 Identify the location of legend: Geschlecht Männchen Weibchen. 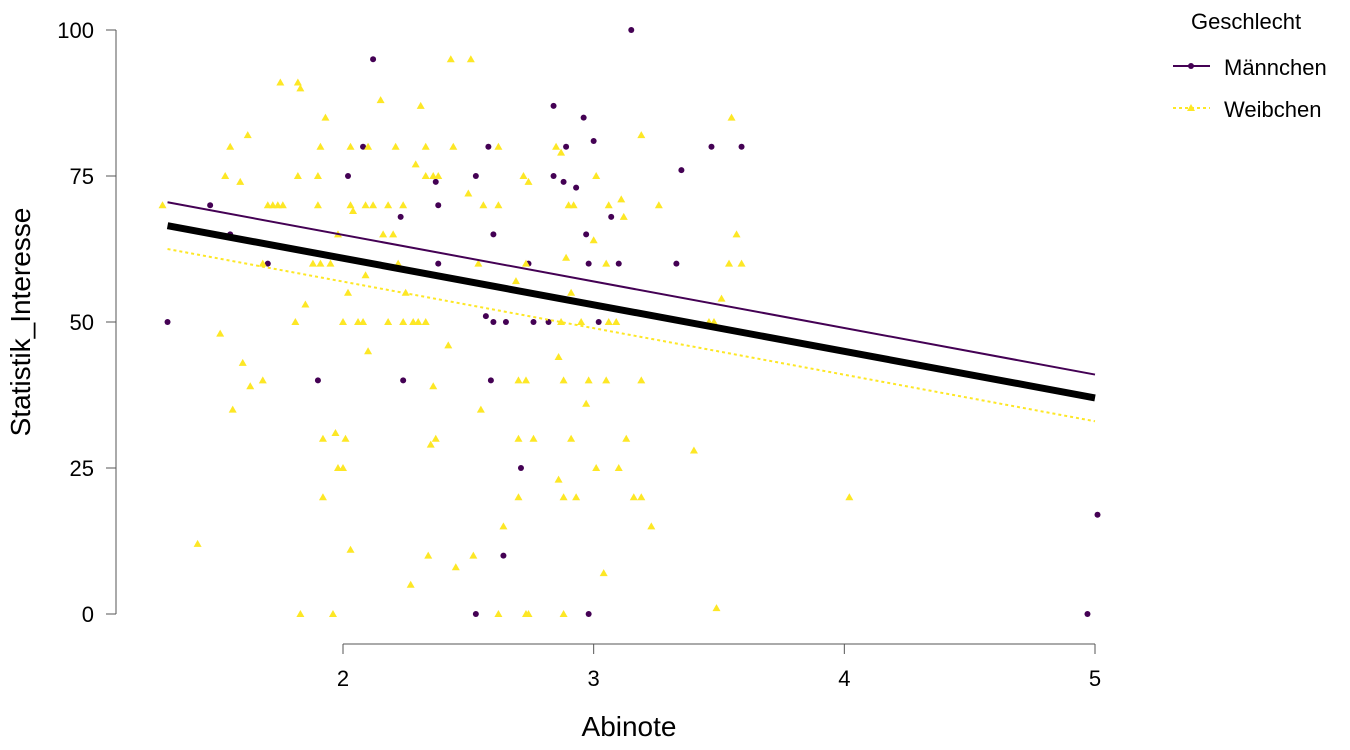
(1250, 65).